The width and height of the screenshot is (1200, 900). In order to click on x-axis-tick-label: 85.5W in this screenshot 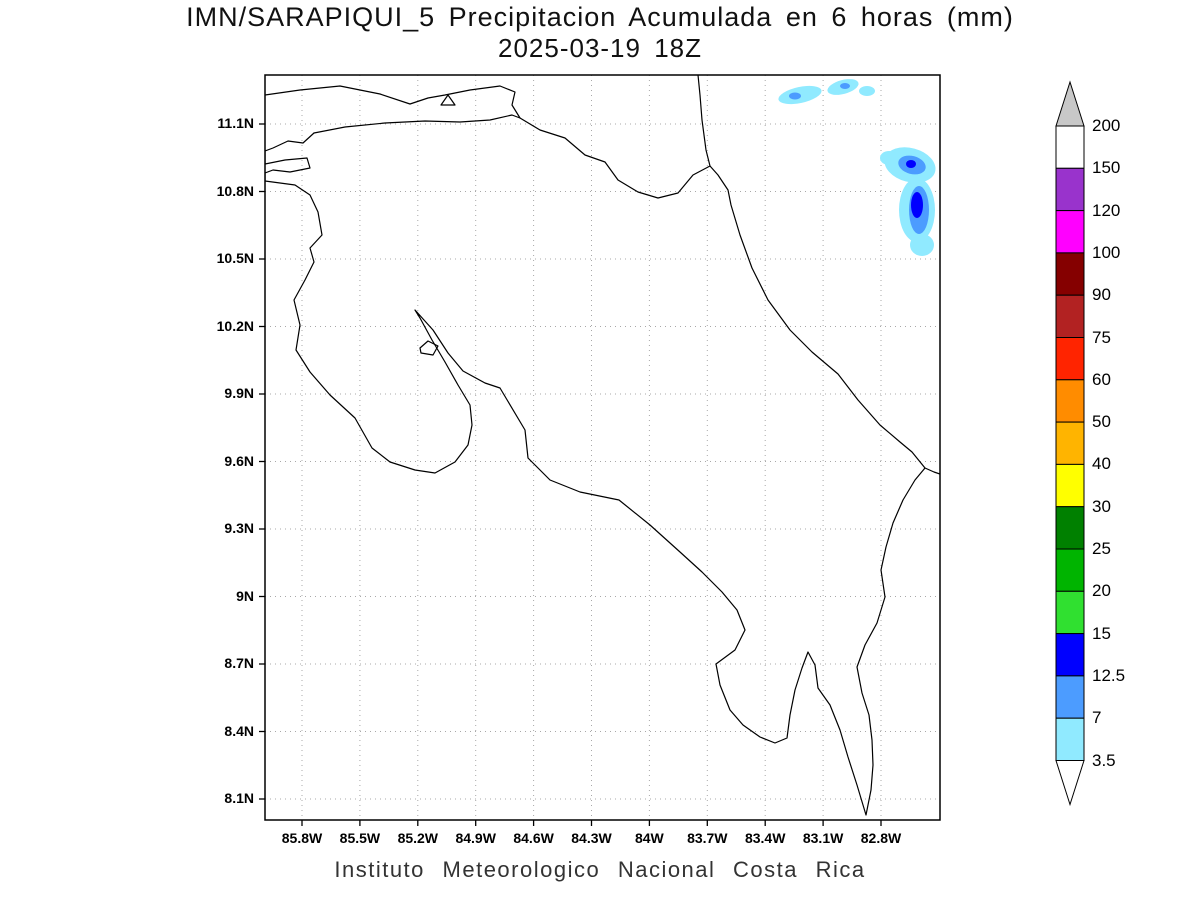, I will do `click(360, 838)`.